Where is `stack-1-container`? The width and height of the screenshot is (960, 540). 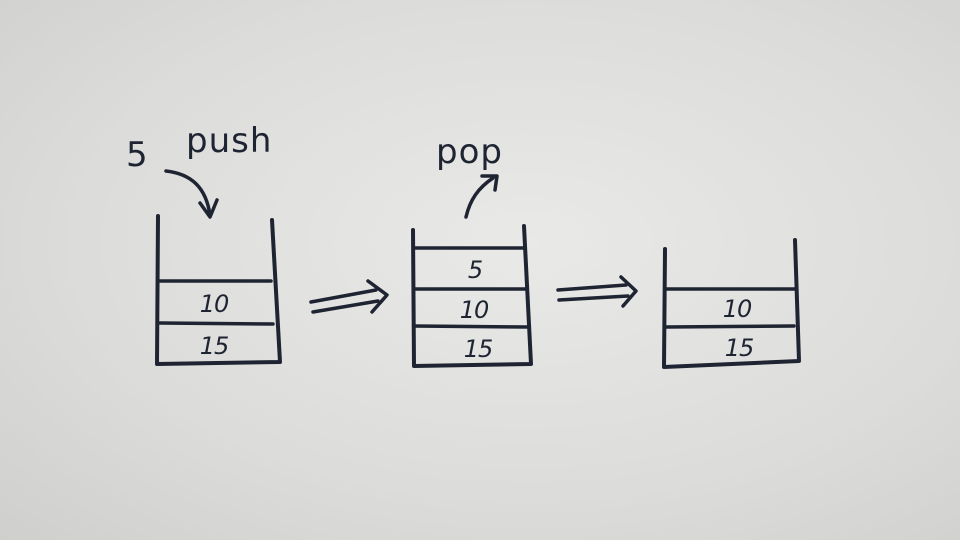
stack-1-container is located at coordinates (218, 290).